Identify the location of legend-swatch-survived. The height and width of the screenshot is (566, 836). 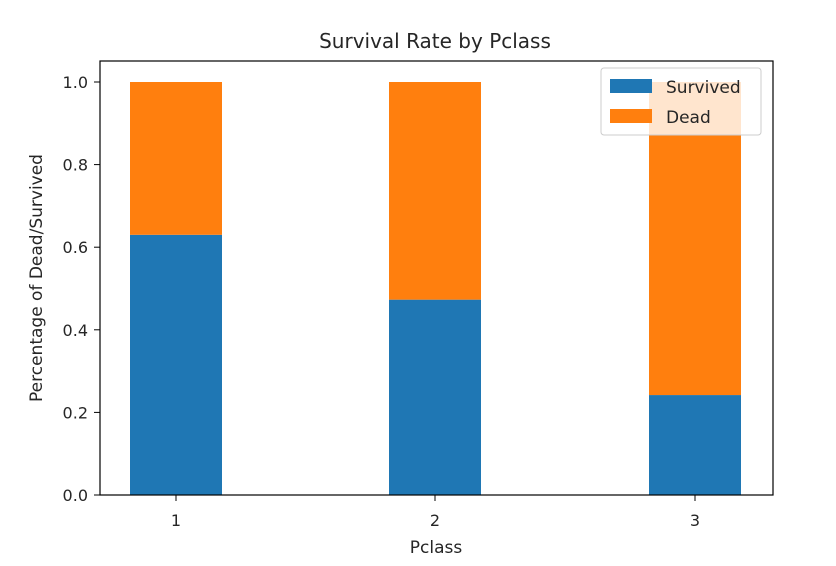
(631, 86).